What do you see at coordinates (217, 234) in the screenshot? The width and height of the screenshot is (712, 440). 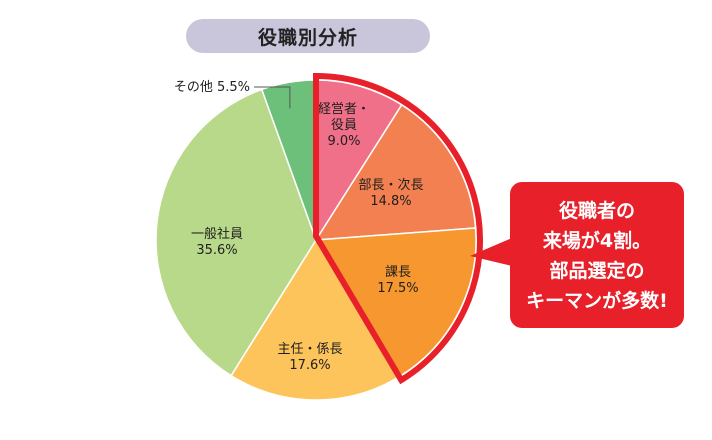 I see `slice-name-5: 一般社員` at bounding box center [217, 234].